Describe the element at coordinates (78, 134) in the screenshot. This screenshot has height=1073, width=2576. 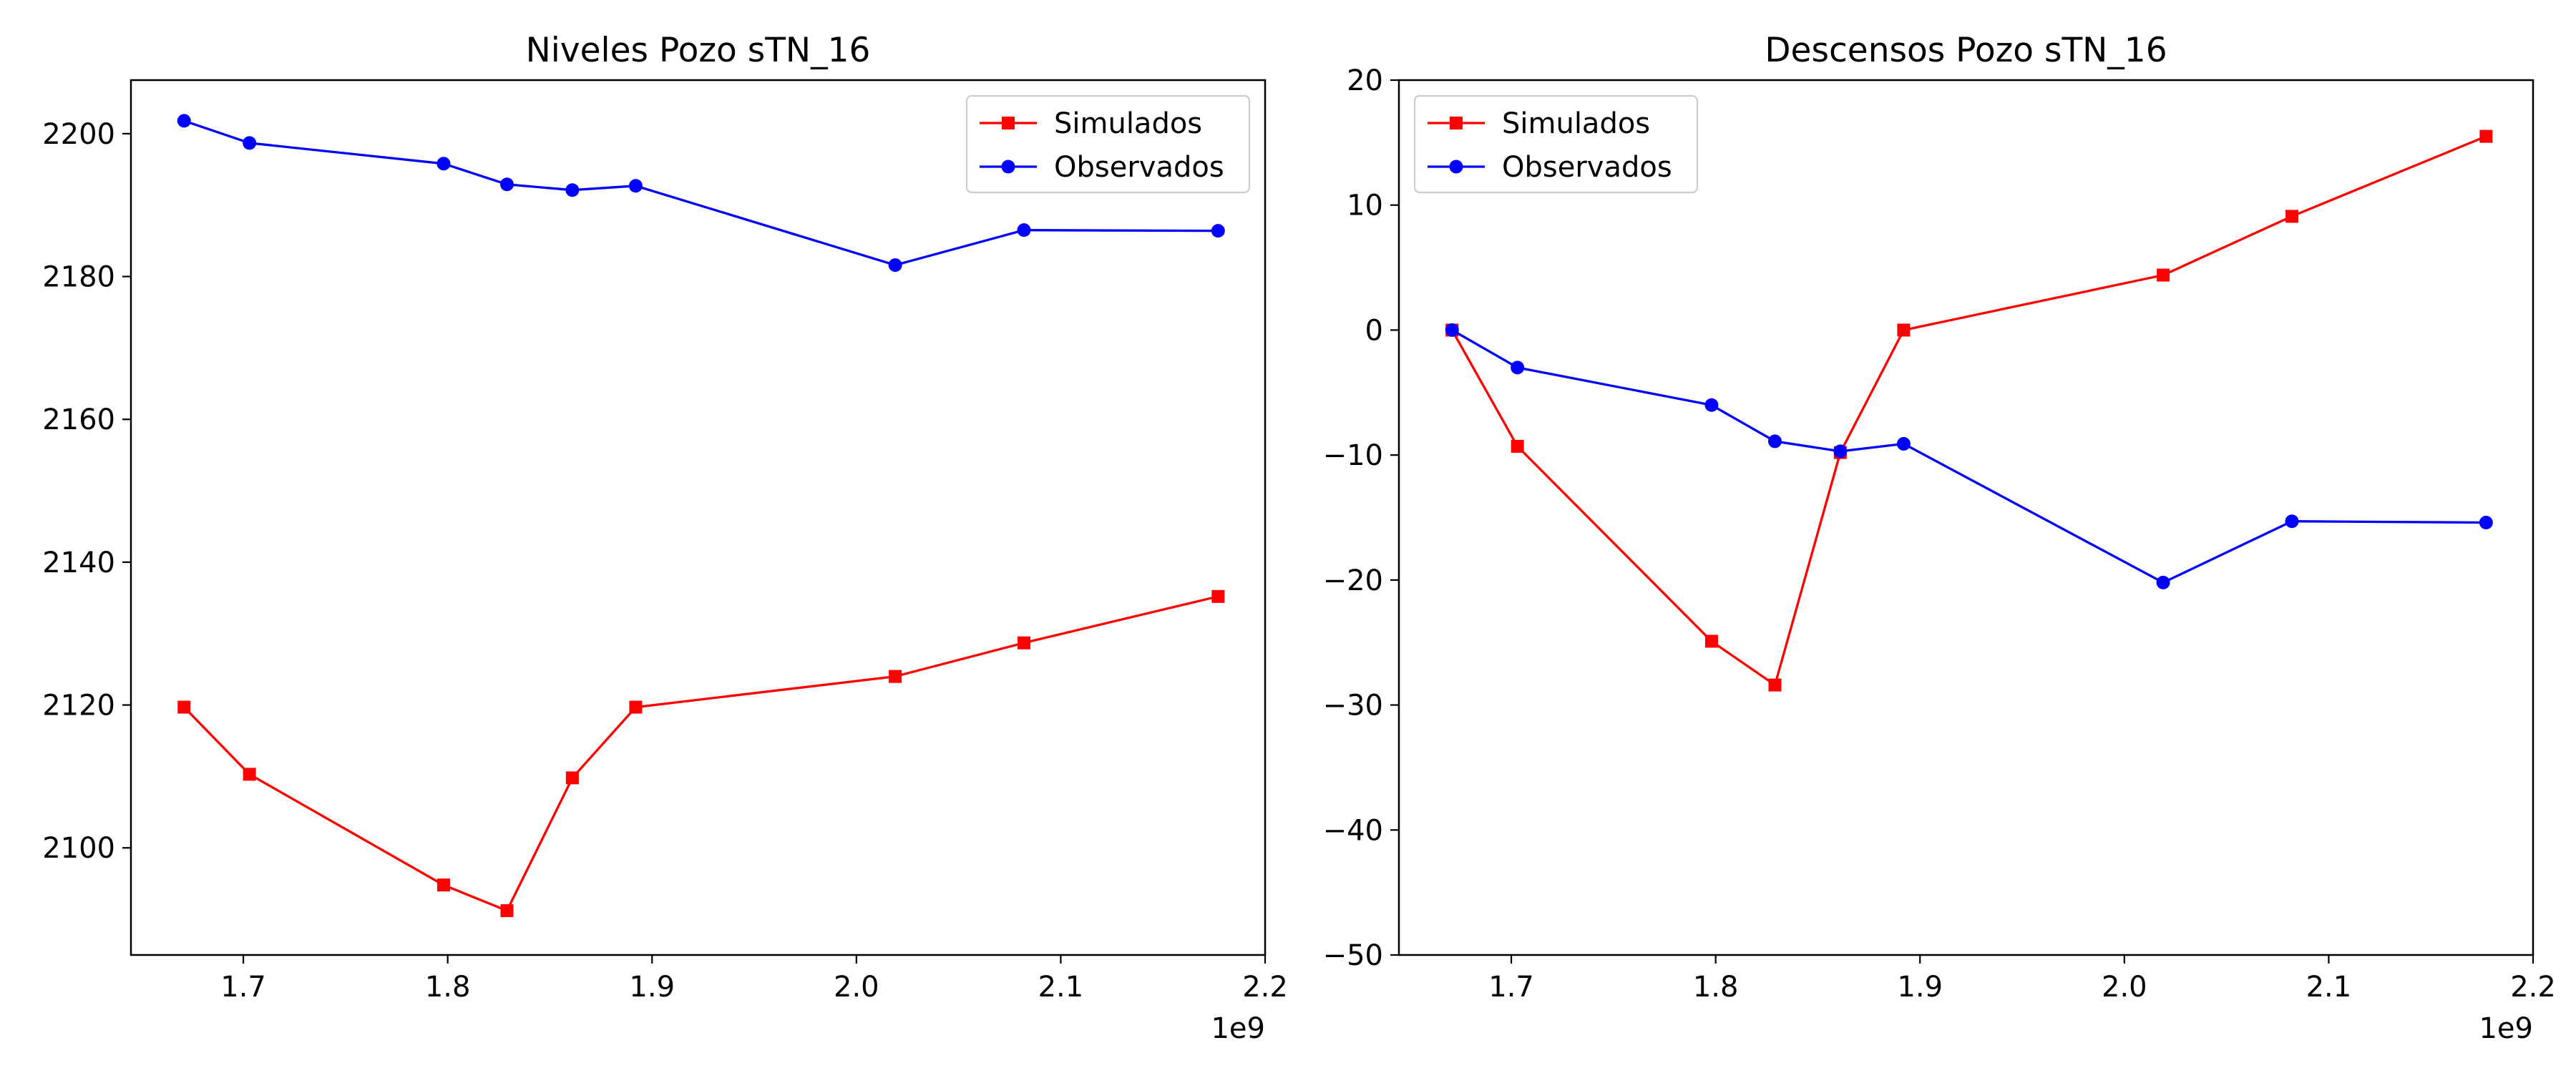
I see `y-tick-label: 2200` at that location.